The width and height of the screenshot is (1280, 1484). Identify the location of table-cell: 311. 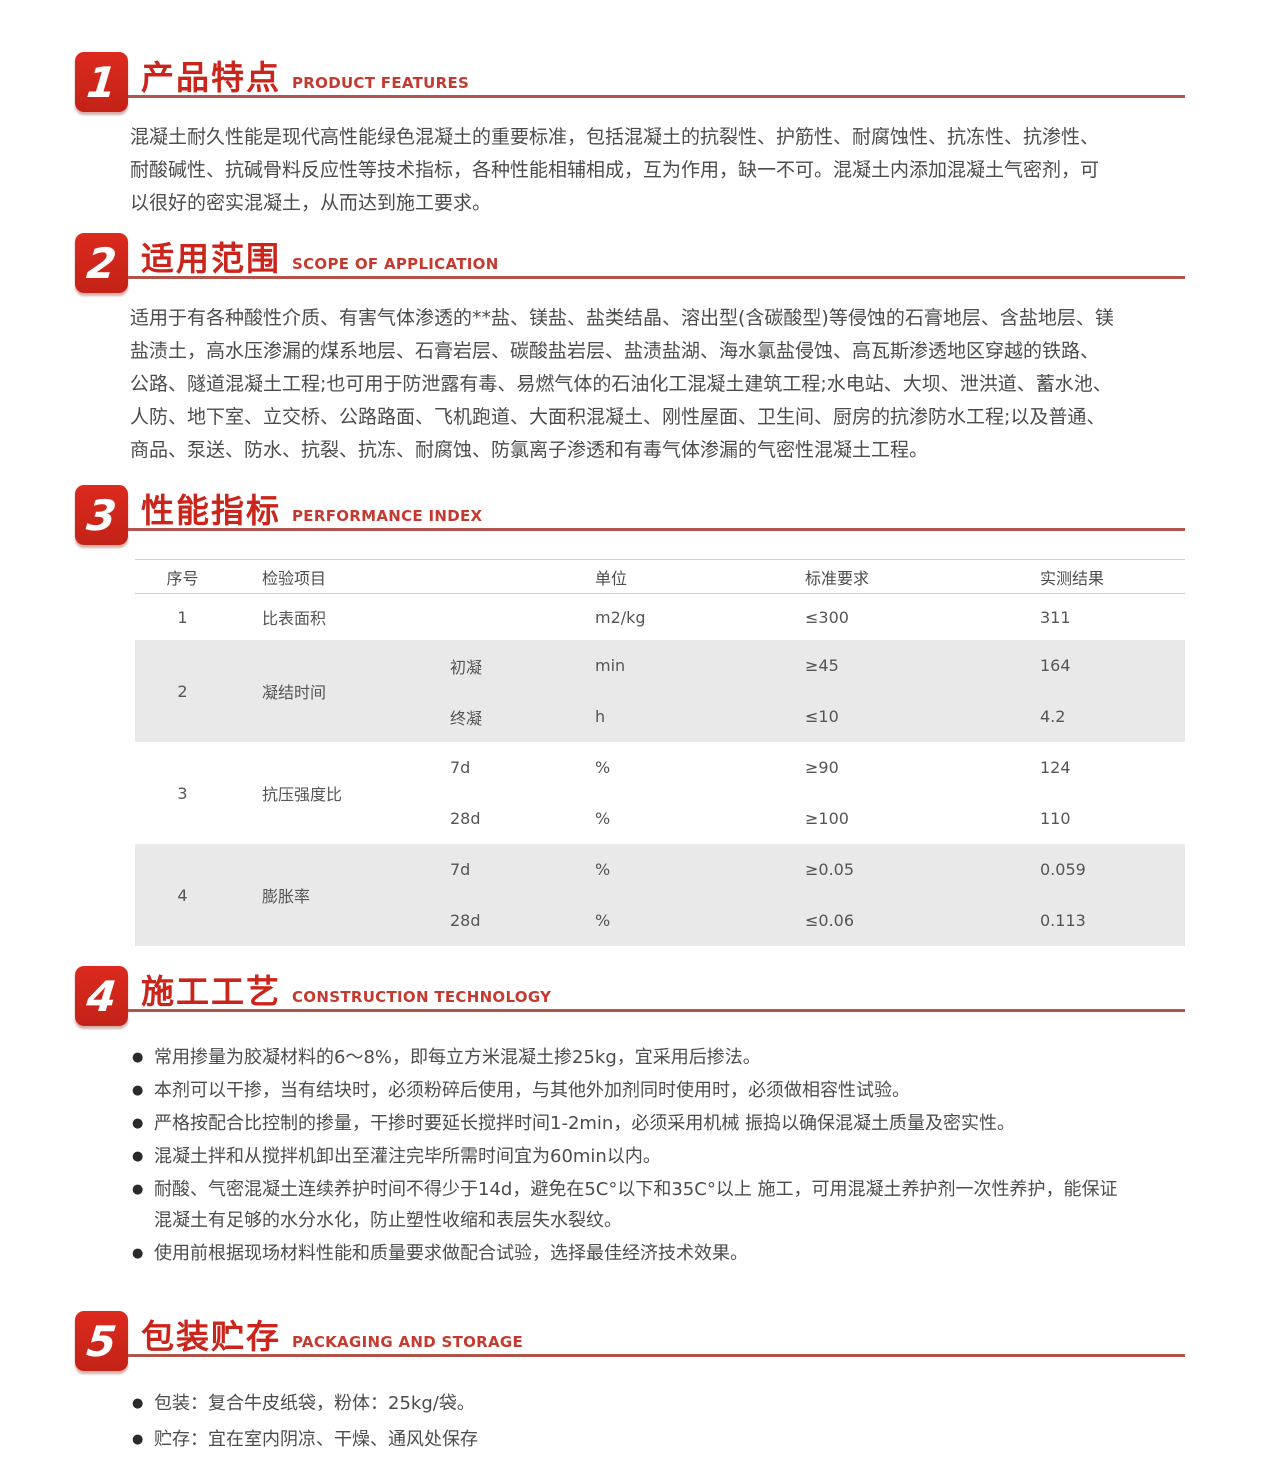
(1055, 617).